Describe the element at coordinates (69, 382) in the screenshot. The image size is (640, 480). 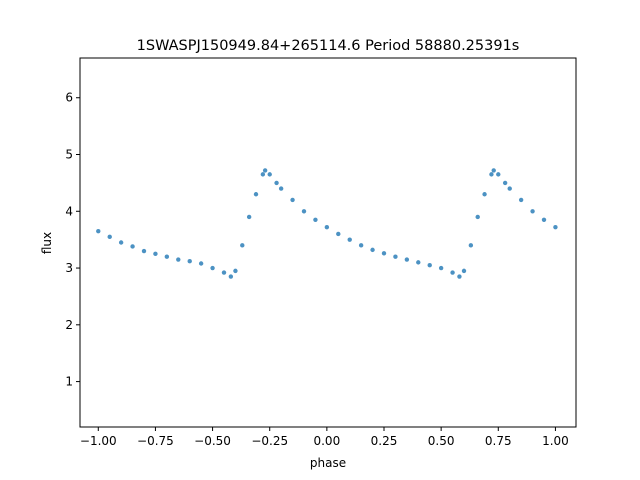
I see `y-tick-label: 1` at that location.